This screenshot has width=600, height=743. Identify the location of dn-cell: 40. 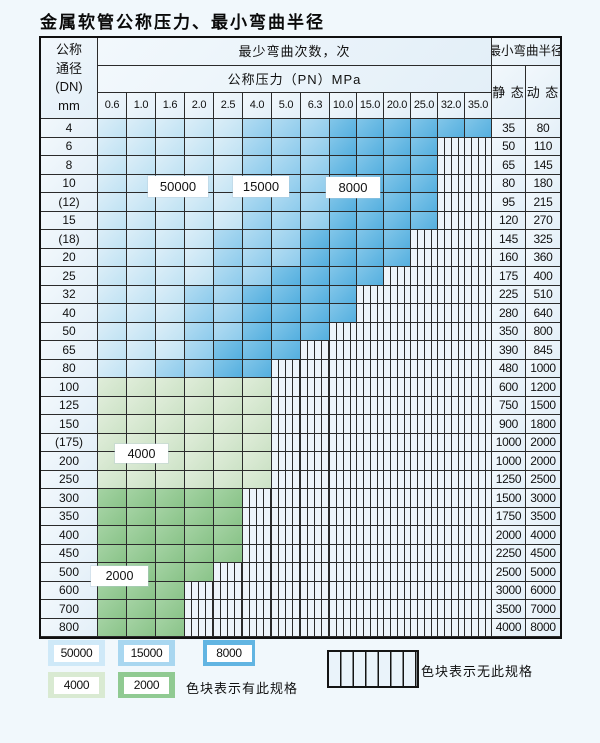
(69, 313).